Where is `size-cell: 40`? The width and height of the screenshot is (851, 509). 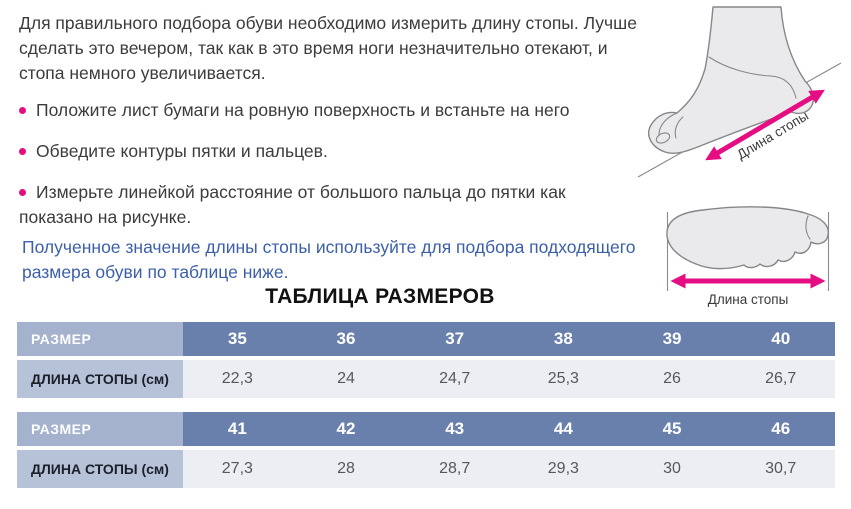 size-cell: 40 is located at coordinates (781, 339).